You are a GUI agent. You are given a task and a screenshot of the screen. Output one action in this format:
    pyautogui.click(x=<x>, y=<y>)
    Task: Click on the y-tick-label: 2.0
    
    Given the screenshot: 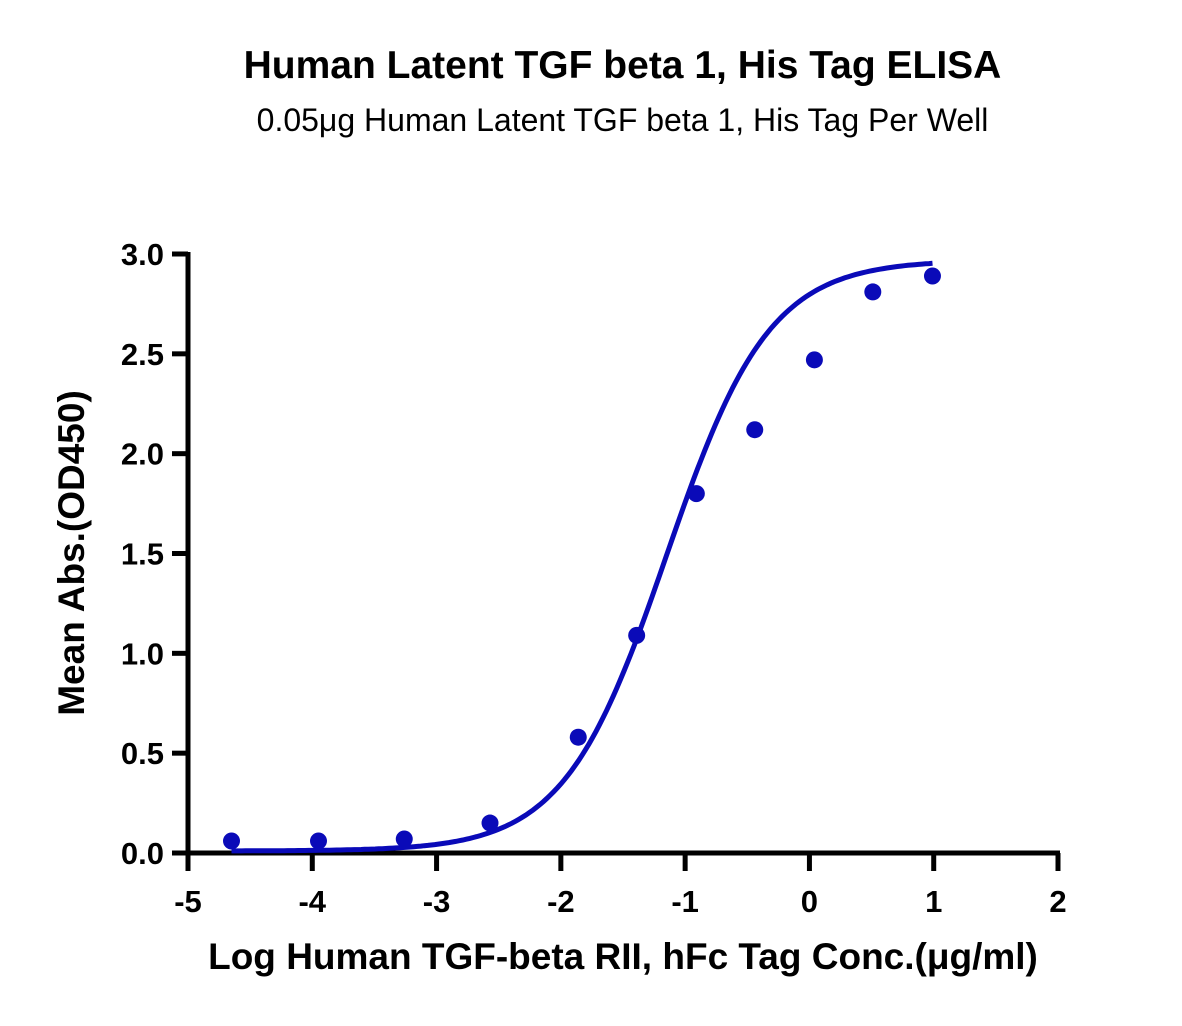 What is the action you would take?
    pyautogui.click(x=142, y=454)
    